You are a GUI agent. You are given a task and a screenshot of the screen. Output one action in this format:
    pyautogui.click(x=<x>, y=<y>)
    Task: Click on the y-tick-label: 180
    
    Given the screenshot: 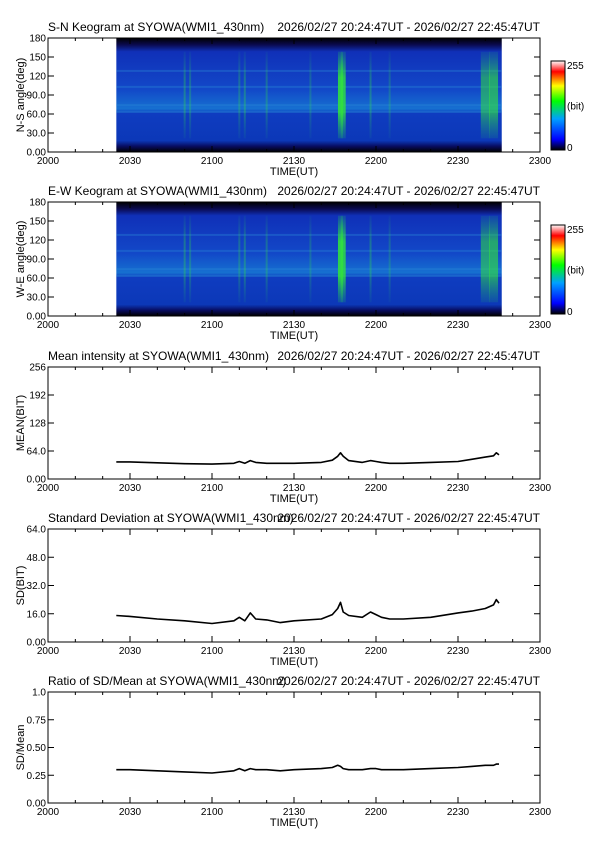 What is the action you would take?
    pyautogui.click(x=37, y=203)
    